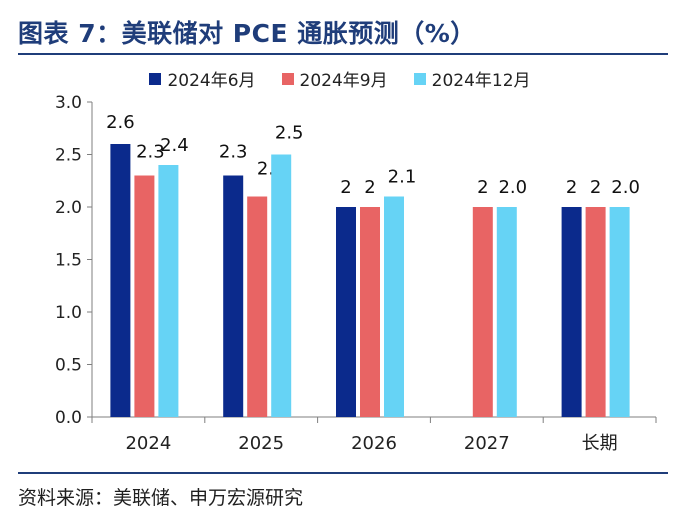 This screenshot has width=680, height=524. Describe the element at coordinates (174, 145) in the screenshot. I see `data-label: 2.4` at that location.